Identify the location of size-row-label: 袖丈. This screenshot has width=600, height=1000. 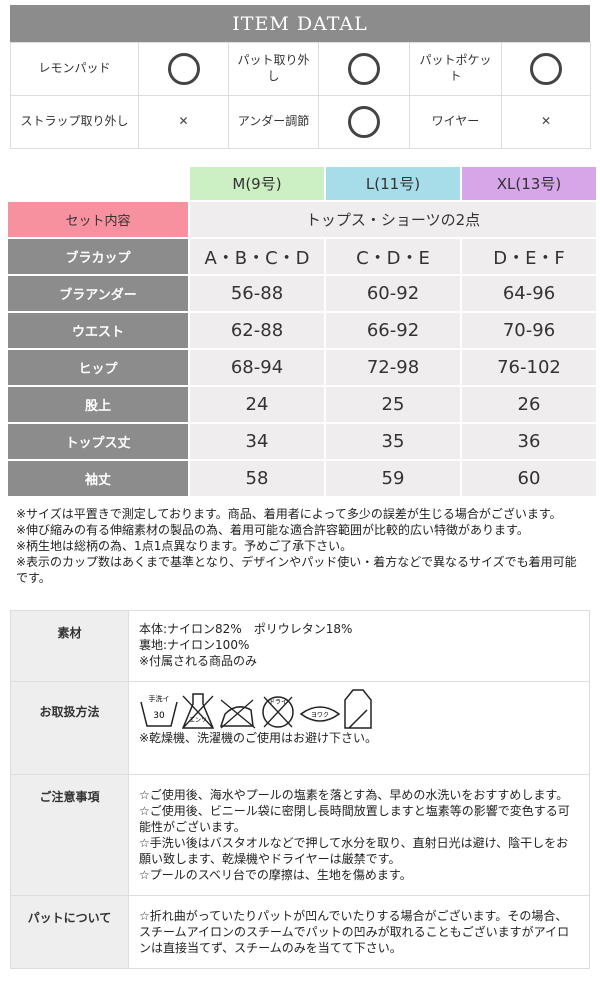
(98, 478).